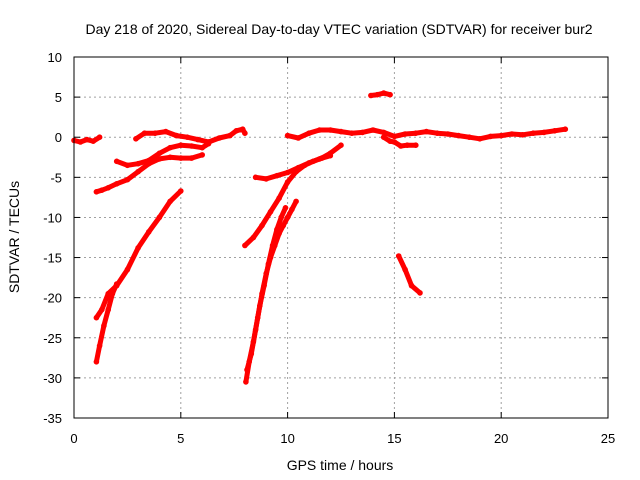 Image resolution: width=640 pixels, height=480 pixels. What do you see at coordinates (52, 217) in the screenshot?
I see `y-tick-label: -10` at bounding box center [52, 217].